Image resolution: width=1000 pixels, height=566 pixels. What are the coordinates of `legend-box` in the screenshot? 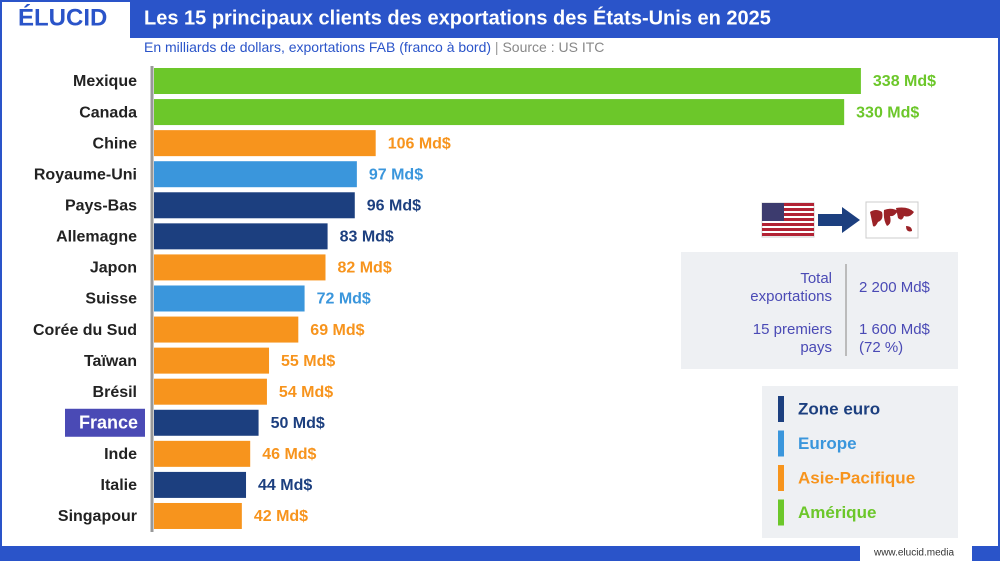 It's located at (860, 462).